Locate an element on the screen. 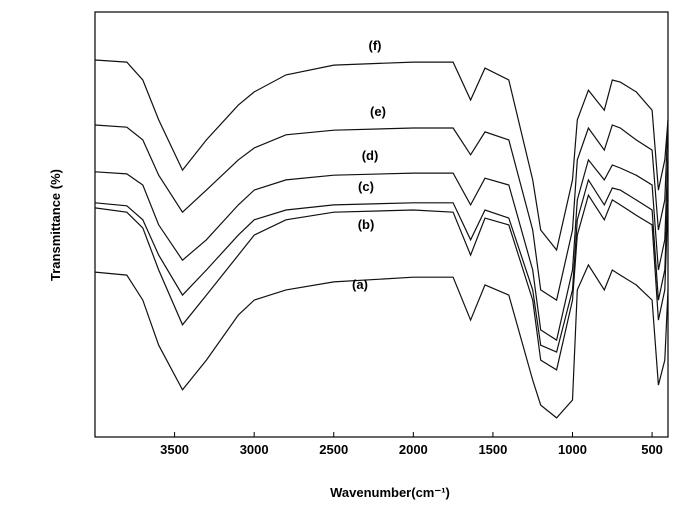  series-label: (b) is located at coordinates (366, 224).